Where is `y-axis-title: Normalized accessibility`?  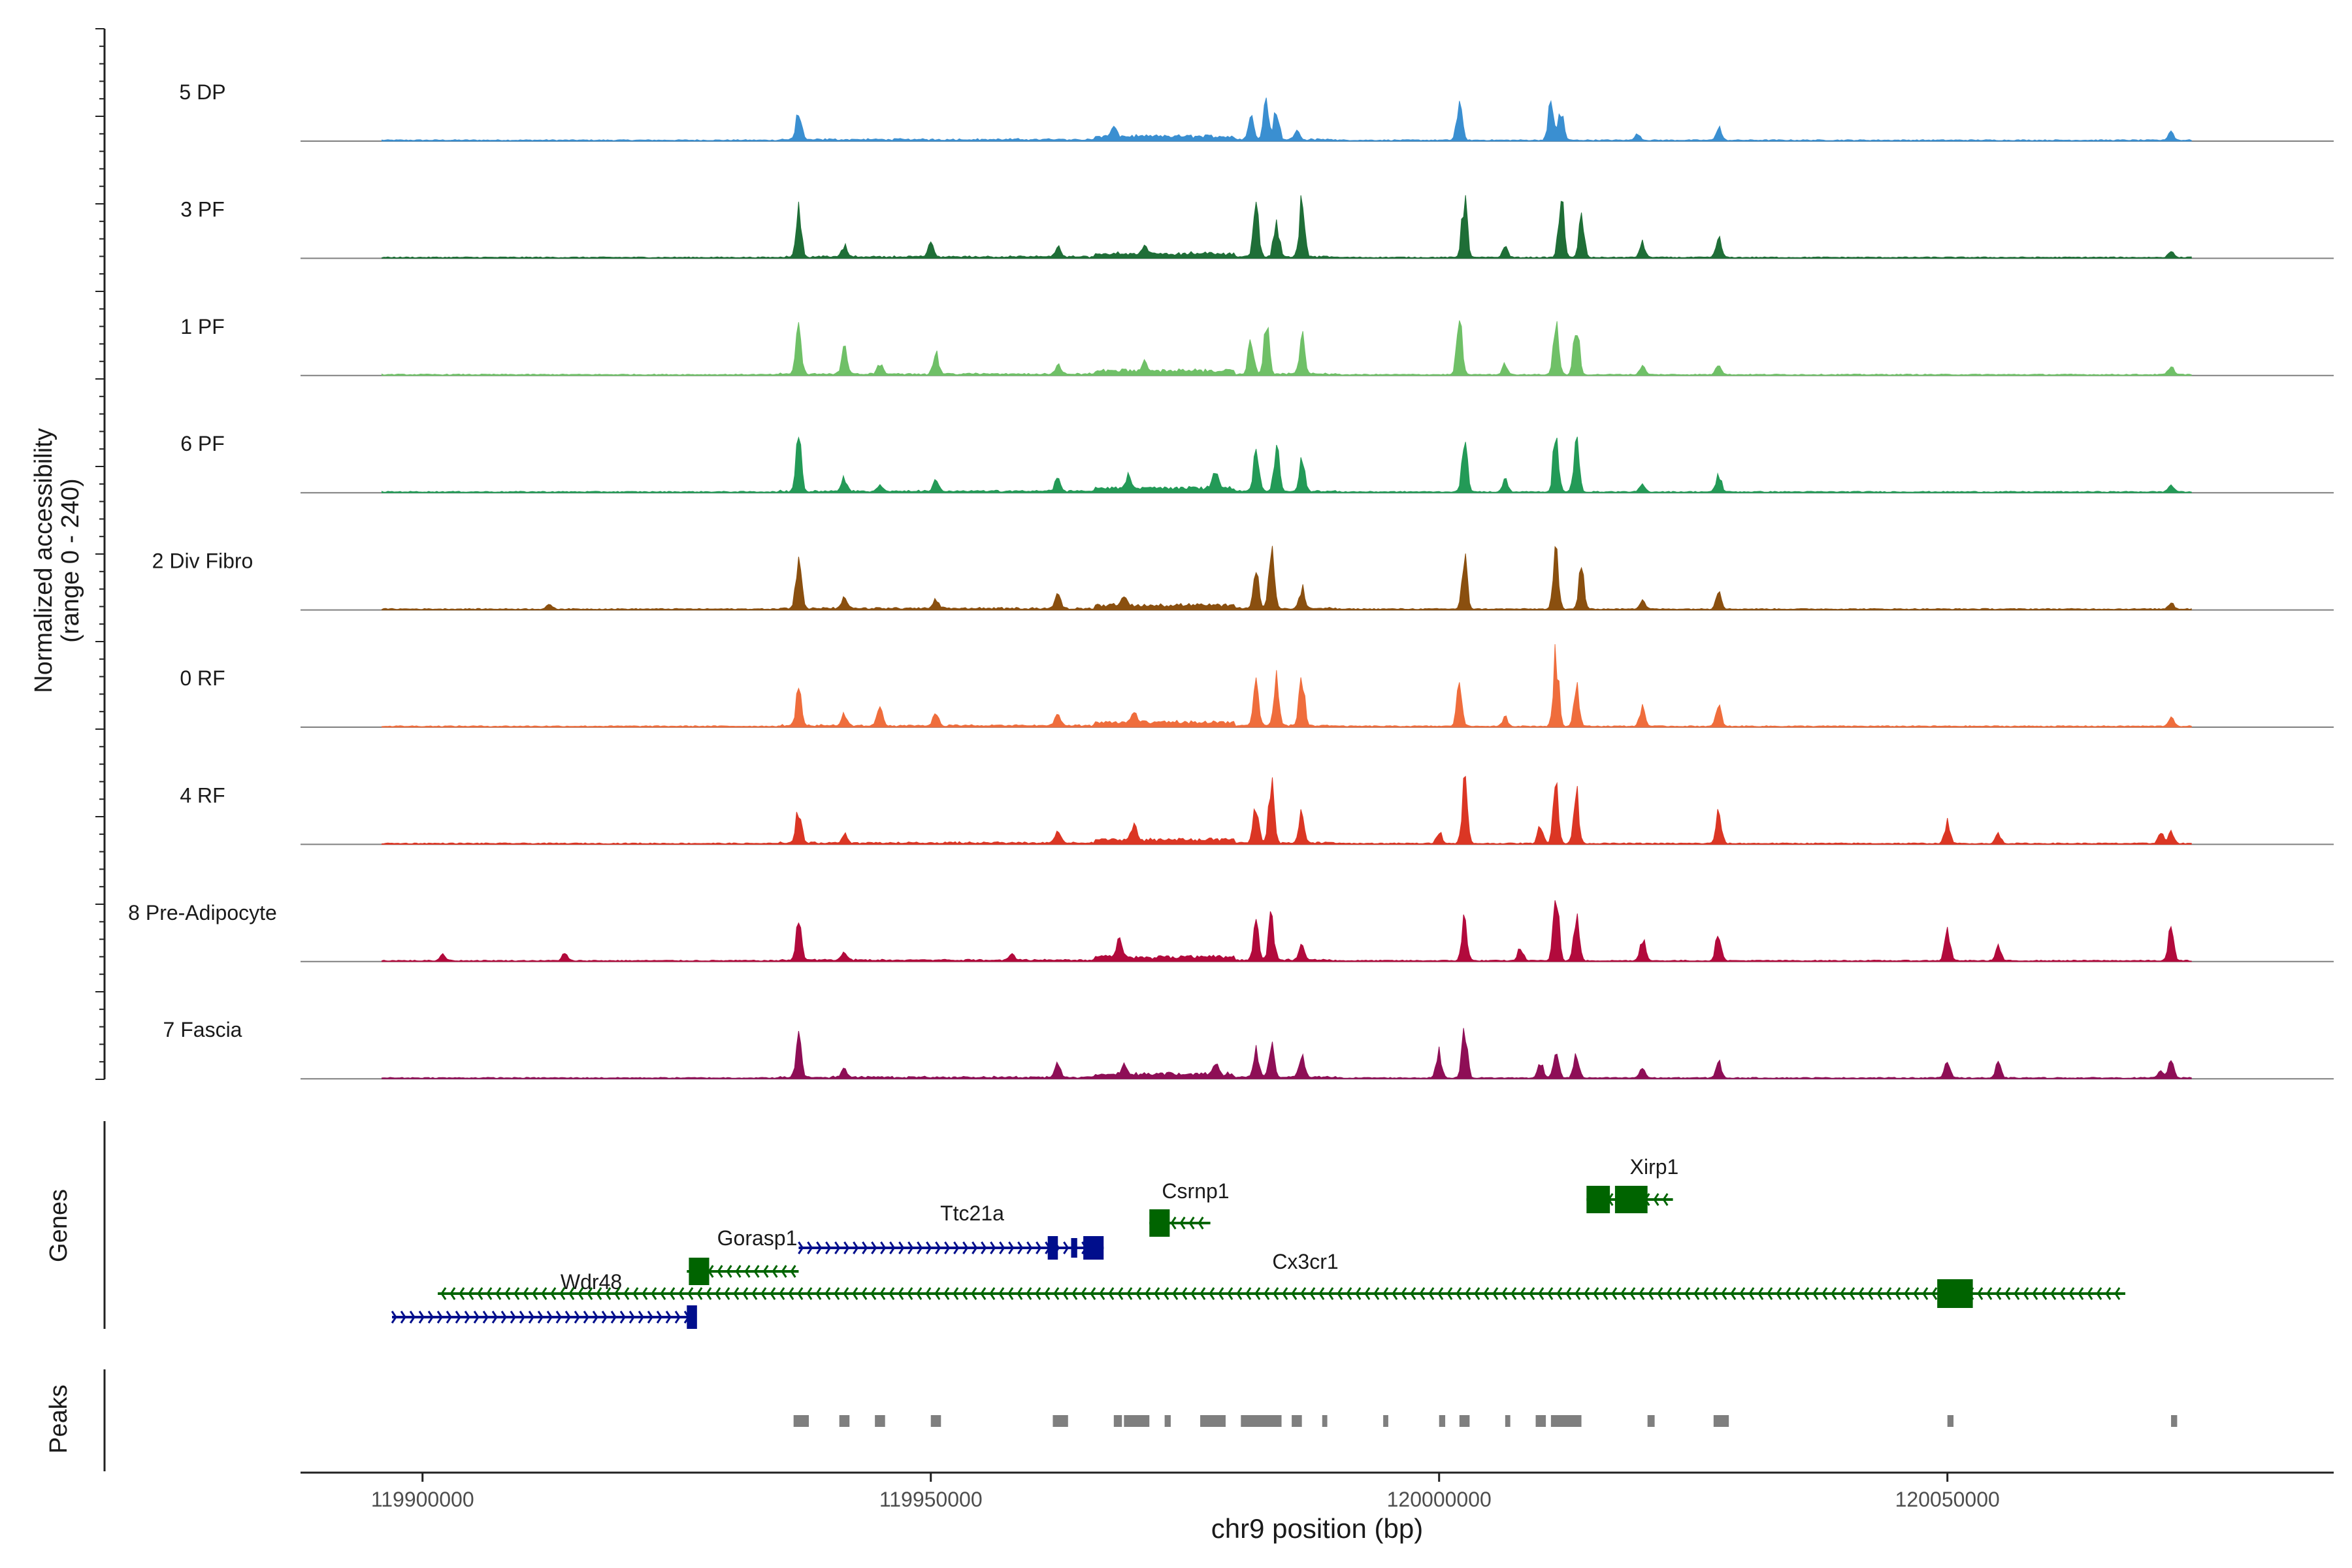 y-axis-title: Normalized accessibility is located at coordinates (43, 560).